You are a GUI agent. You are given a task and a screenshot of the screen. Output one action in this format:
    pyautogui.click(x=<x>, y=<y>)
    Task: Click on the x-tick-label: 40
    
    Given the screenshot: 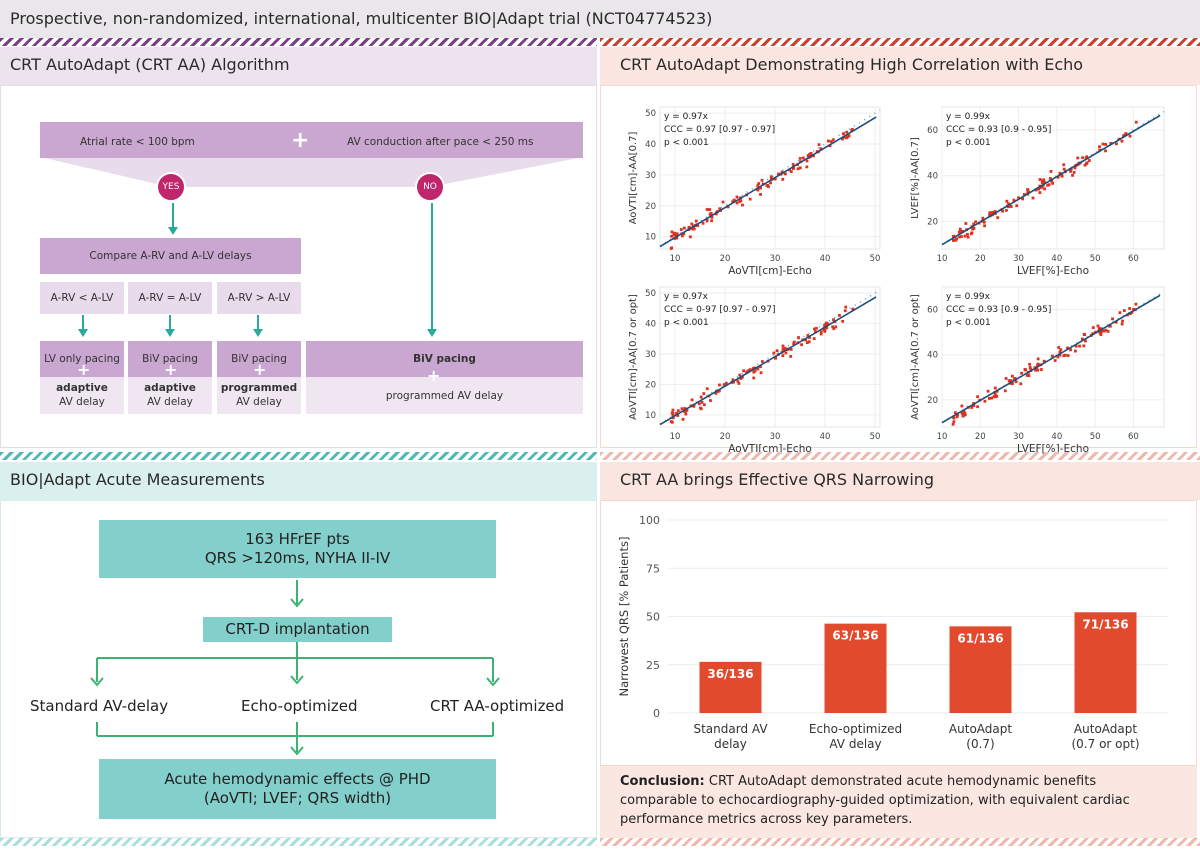 What is the action you would take?
    pyautogui.click(x=825, y=437)
    